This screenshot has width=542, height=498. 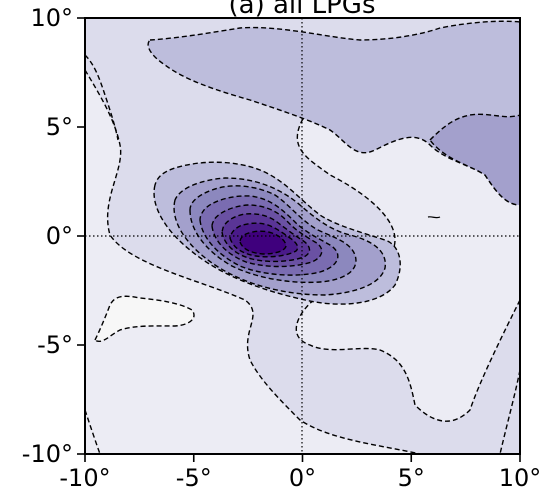 I want to click on contour-line-upper-left, so click(x=102, y=97).